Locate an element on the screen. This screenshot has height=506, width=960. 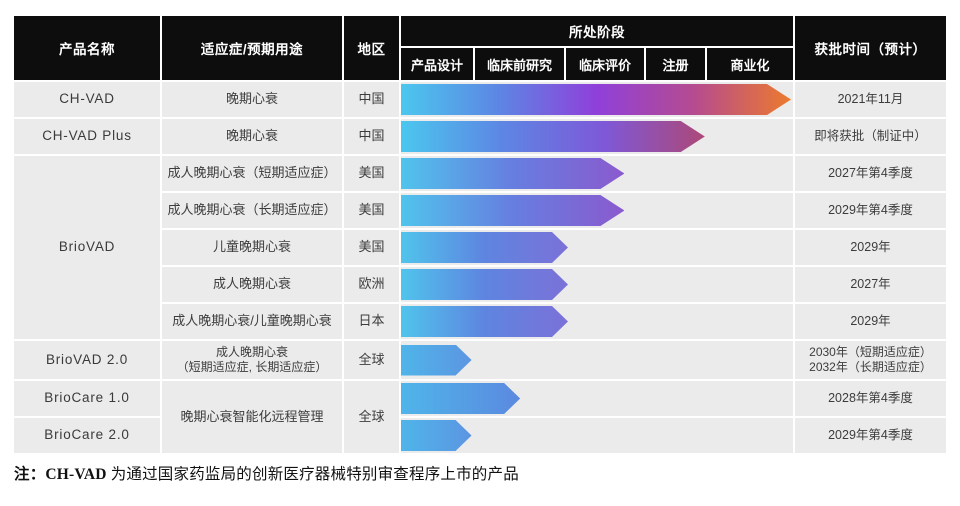
col-header-approval: 获批时间（预计） is located at coordinates (870, 48).